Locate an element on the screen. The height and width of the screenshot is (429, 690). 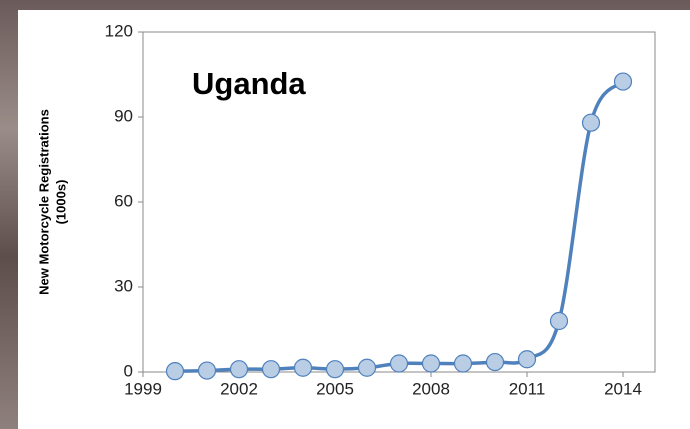
y-tick-label: 30 is located at coordinates (123, 285).